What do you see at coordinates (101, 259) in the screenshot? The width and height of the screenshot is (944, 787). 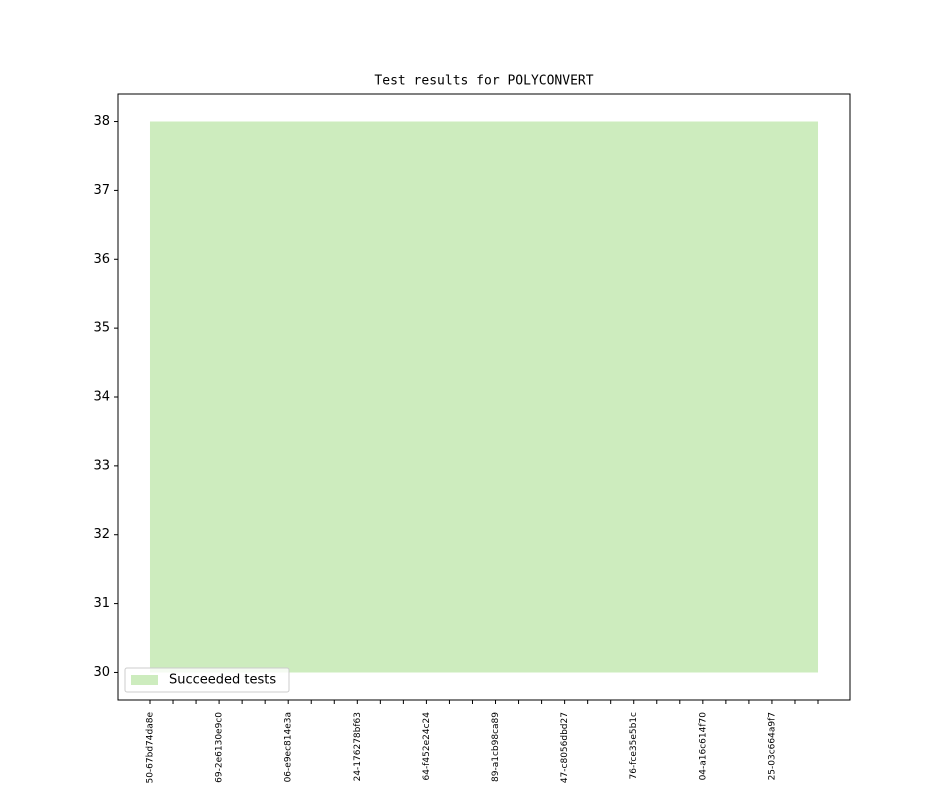 I see `y-tick-label: 36` at bounding box center [101, 259].